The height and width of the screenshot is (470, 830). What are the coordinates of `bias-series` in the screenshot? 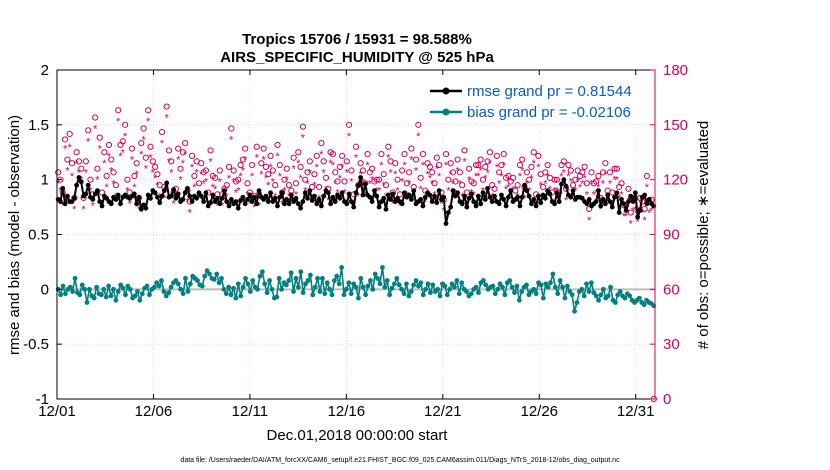 It's located at (356, 289).